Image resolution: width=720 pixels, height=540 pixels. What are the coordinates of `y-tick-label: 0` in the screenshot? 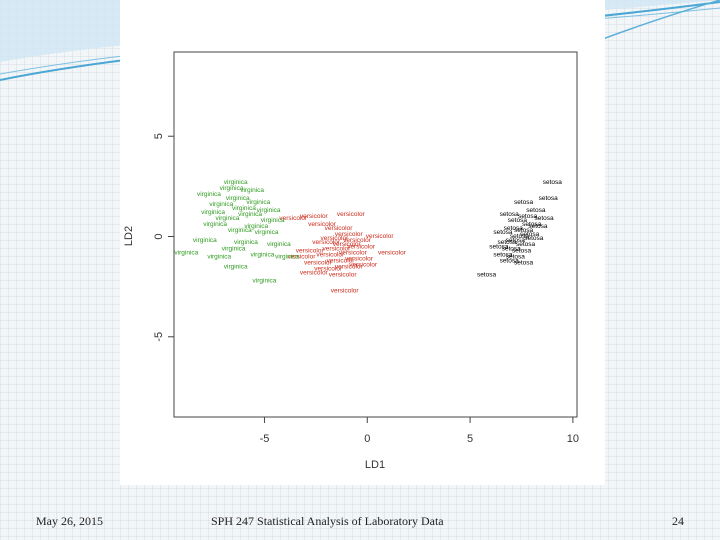 It's located at (159, 236).